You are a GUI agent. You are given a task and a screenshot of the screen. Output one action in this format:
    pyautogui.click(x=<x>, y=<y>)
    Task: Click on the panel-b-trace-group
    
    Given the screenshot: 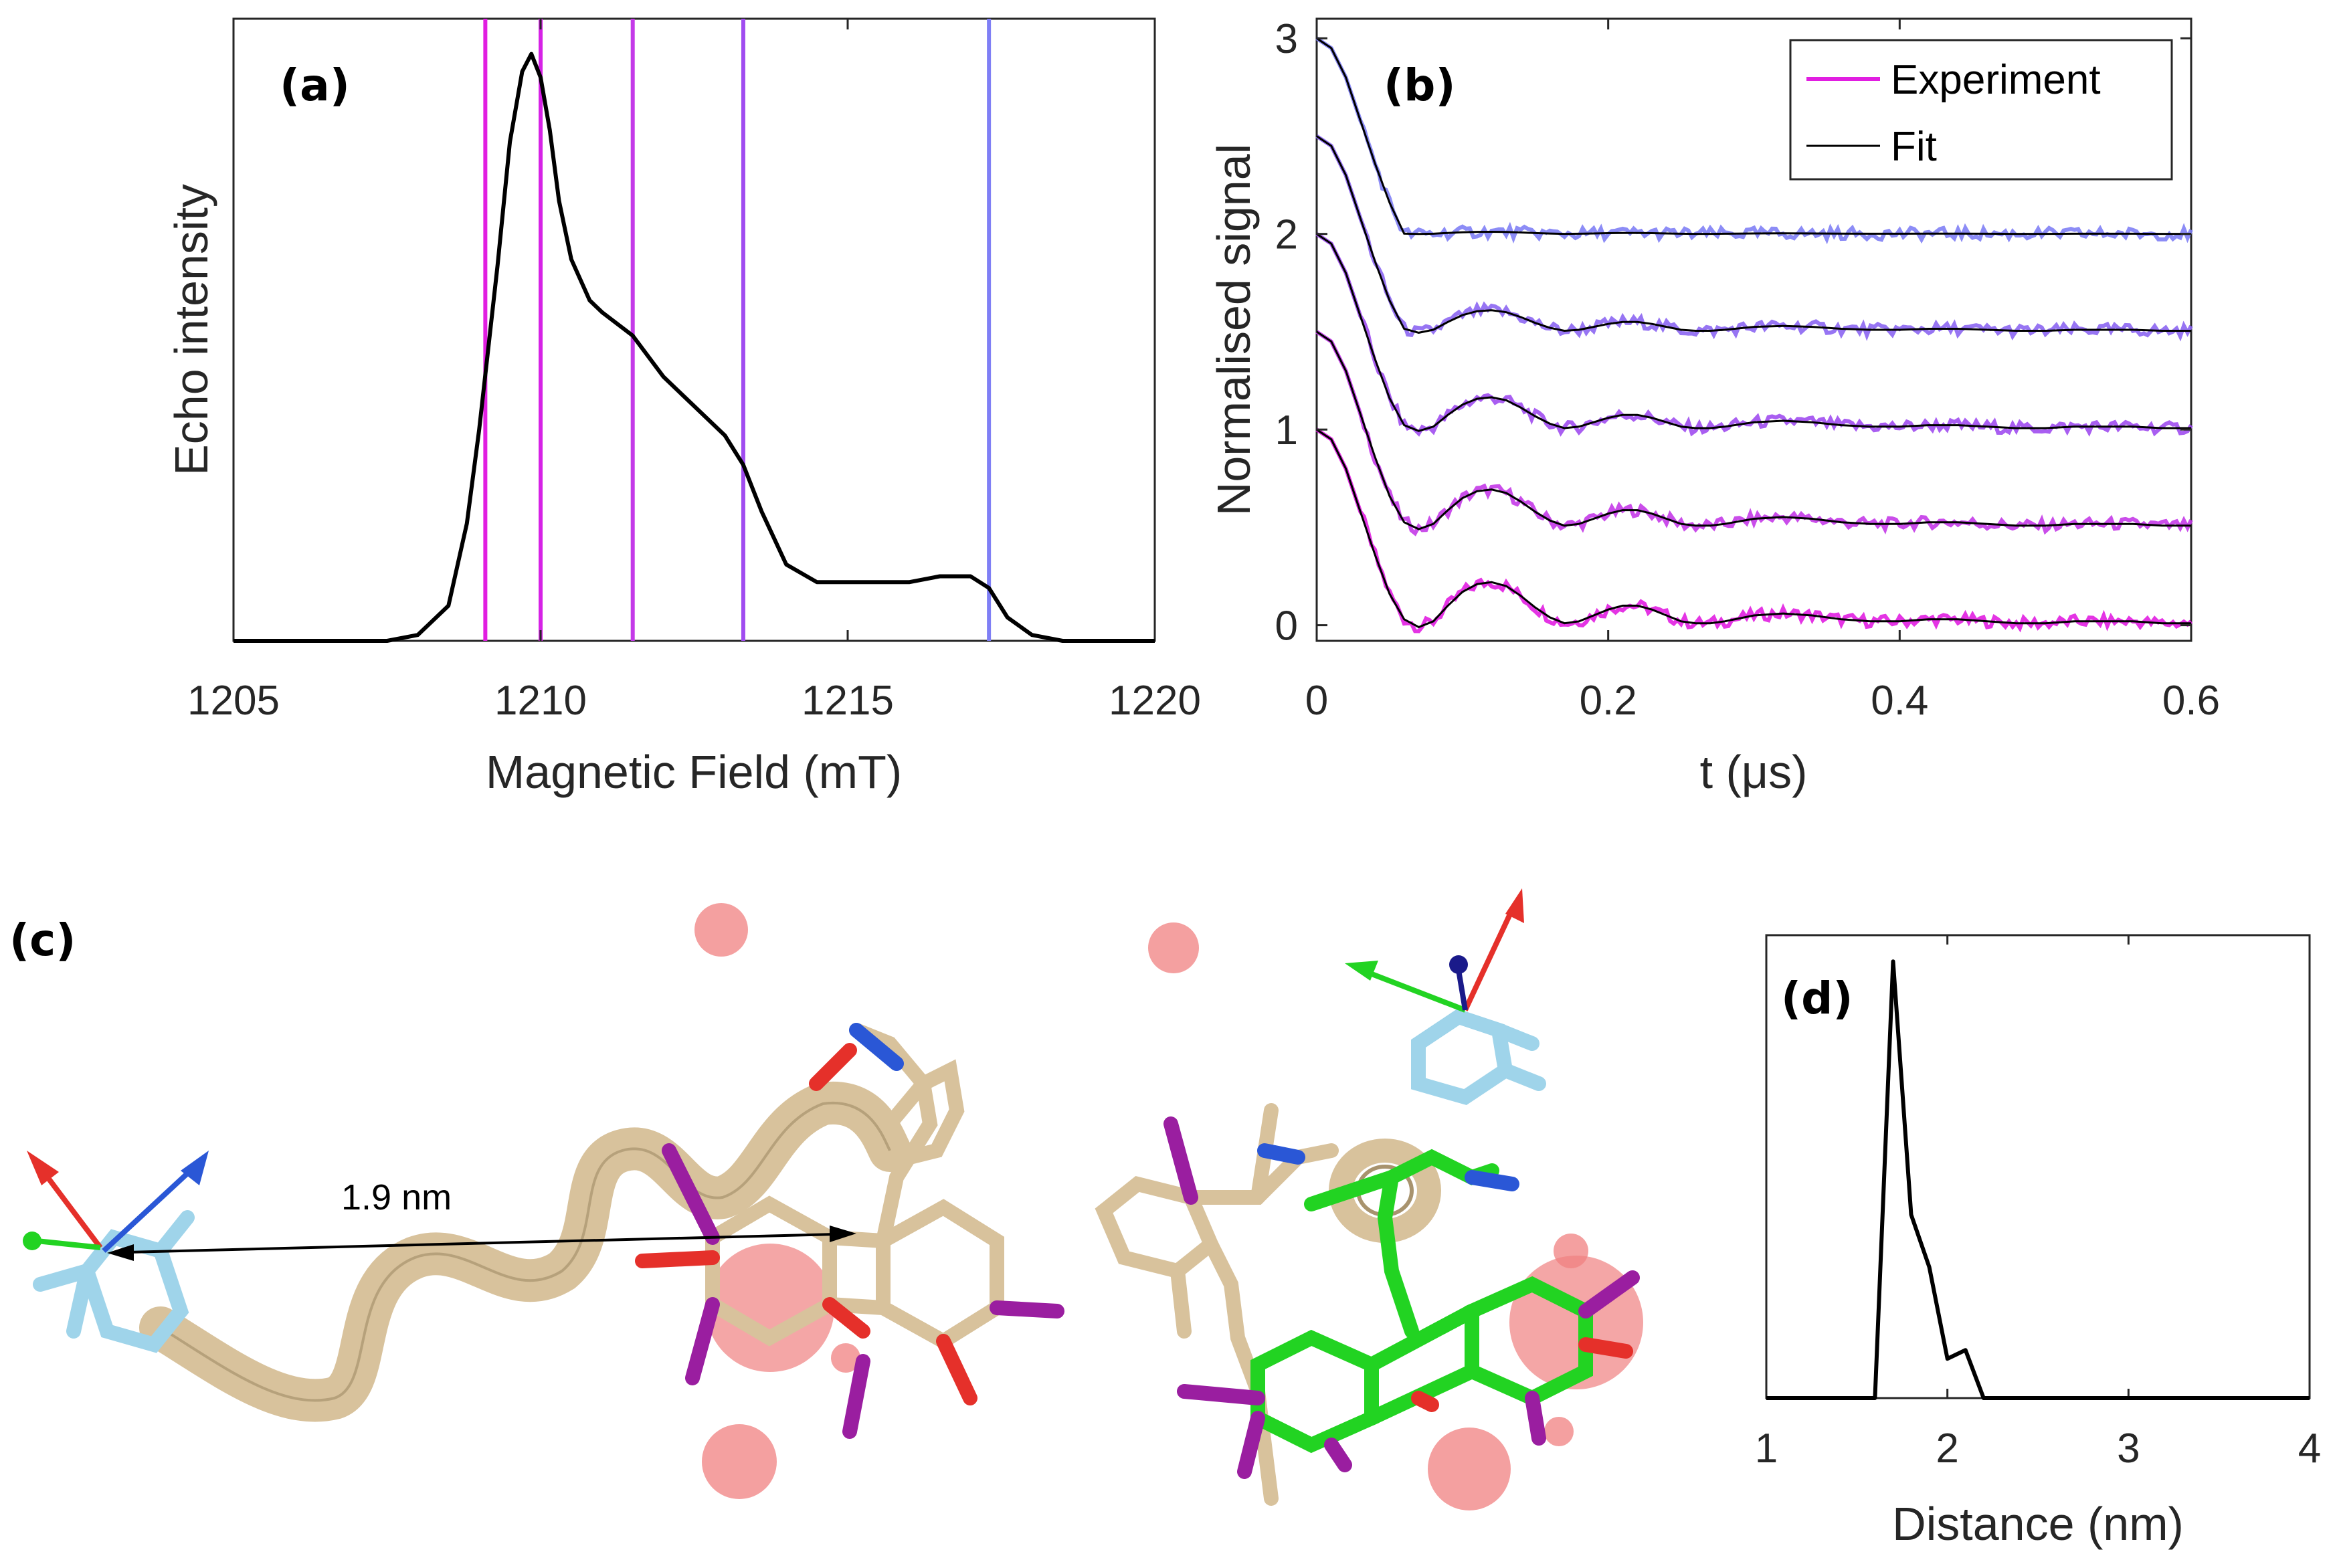 What is the action you would take?
    pyautogui.click(x=1754, y=334)
    